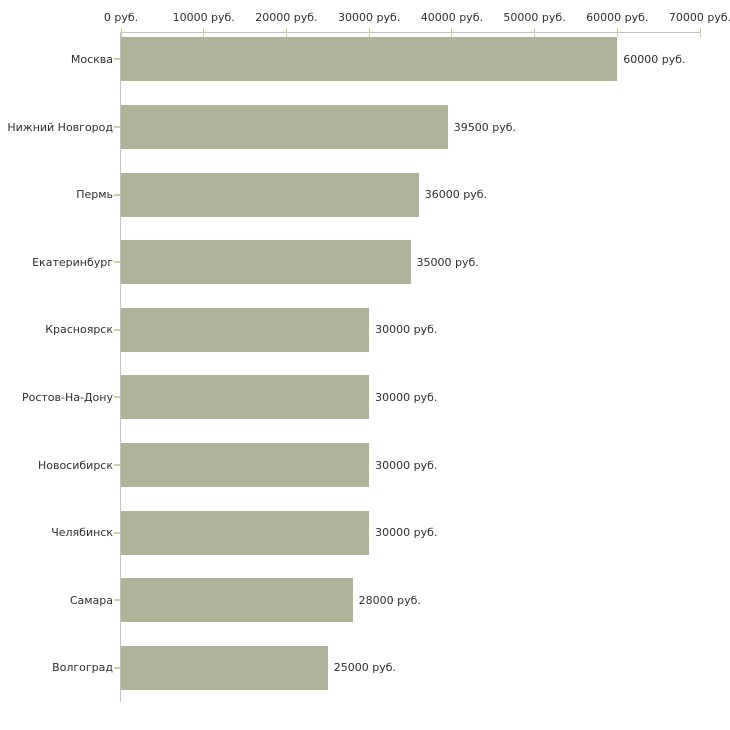 The image size is (730, 730). Describe the element at coordinates (699, 17) in the screenshot. I see `x-axis-tick-label: 70000 руб.` at that location.